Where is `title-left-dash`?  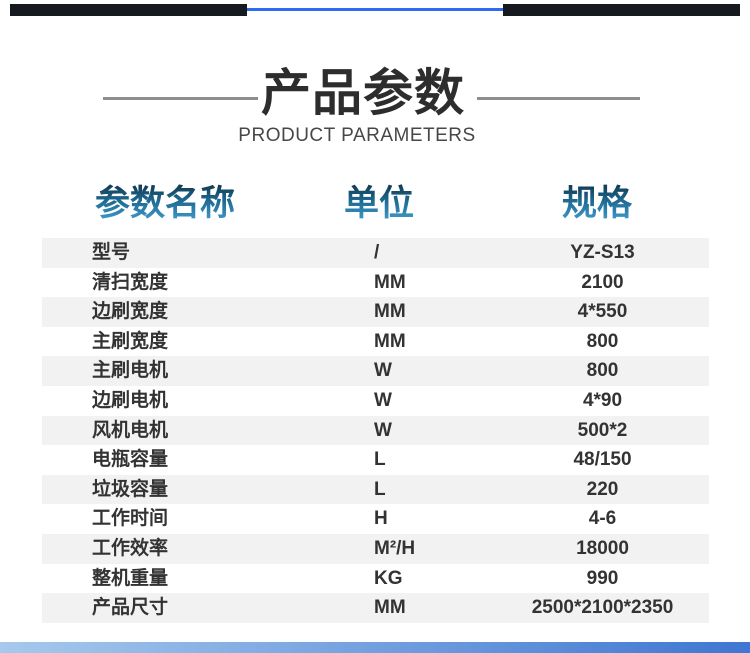
title-left-dash is located at coordinates (180, 98).